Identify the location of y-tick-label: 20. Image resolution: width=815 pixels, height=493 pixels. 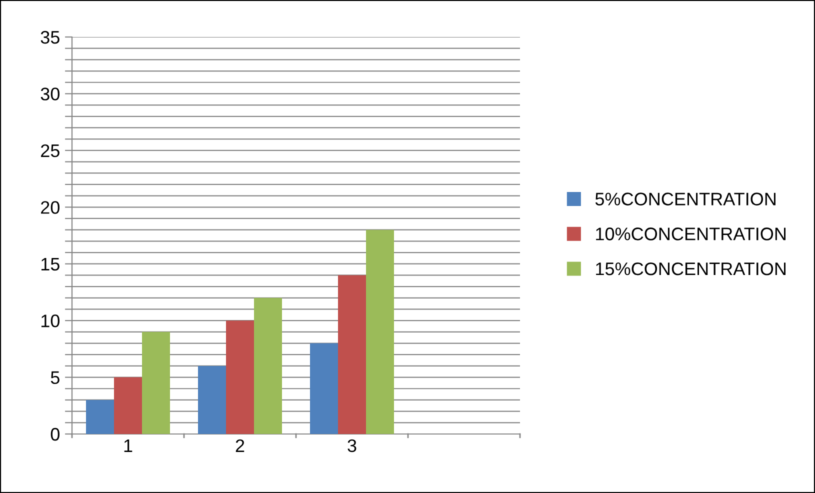
(50, 207).